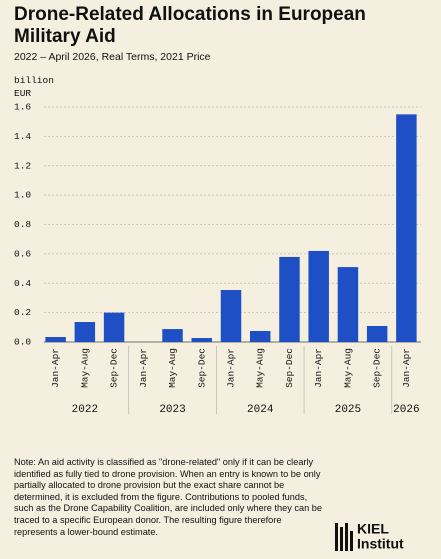  What do you see at coordinates (22, 195) in the screenshot?
I see `y-tick-label: 1.0` at bounding box center [22, 195].